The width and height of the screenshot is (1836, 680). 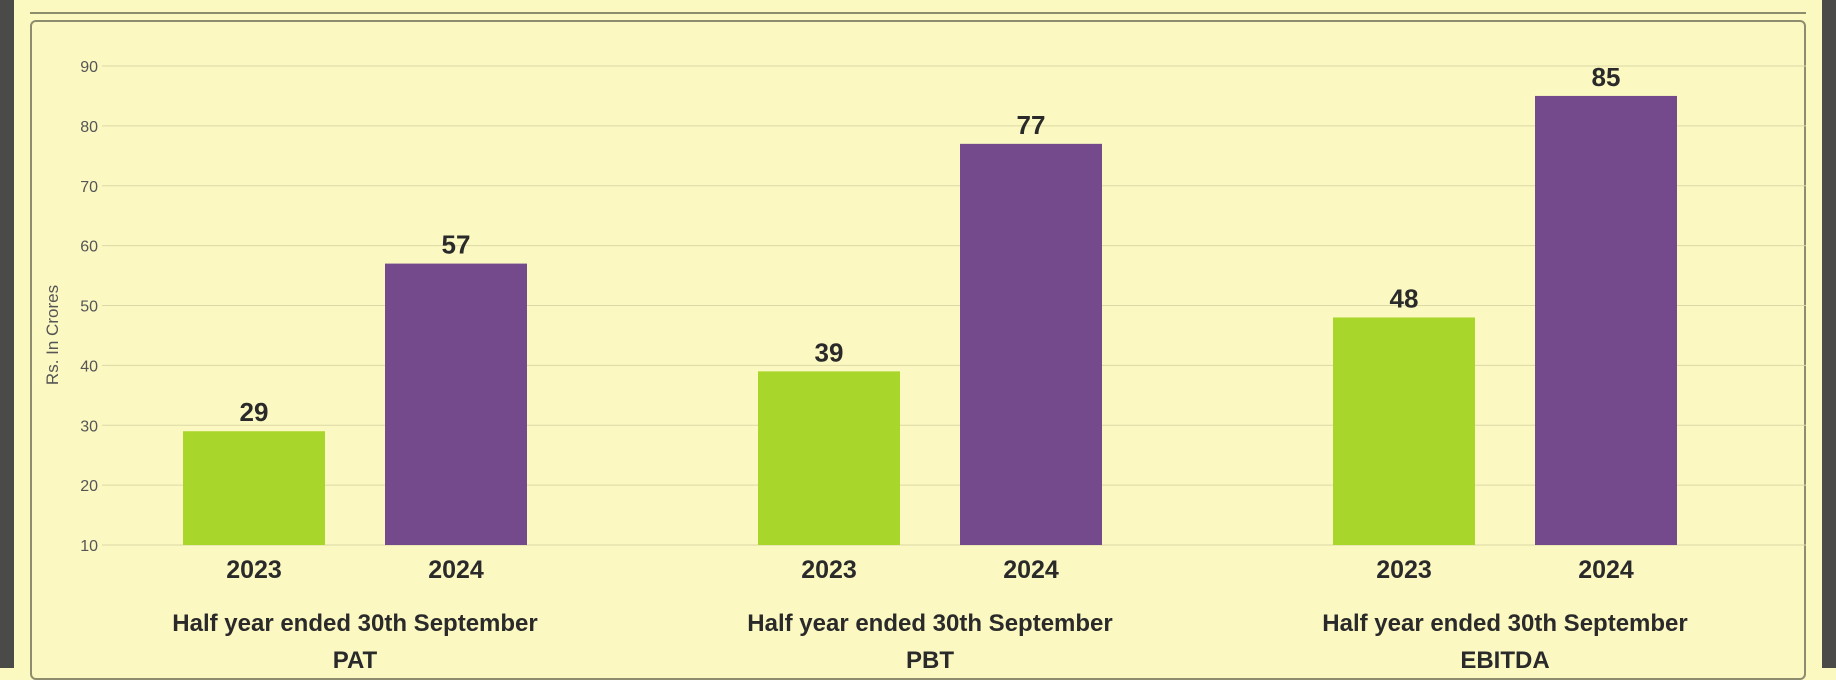 What do you see at coordinates (89, 546) in the screenshot?
I see `y-tick-label: 10` at bounding box center [89, 546].